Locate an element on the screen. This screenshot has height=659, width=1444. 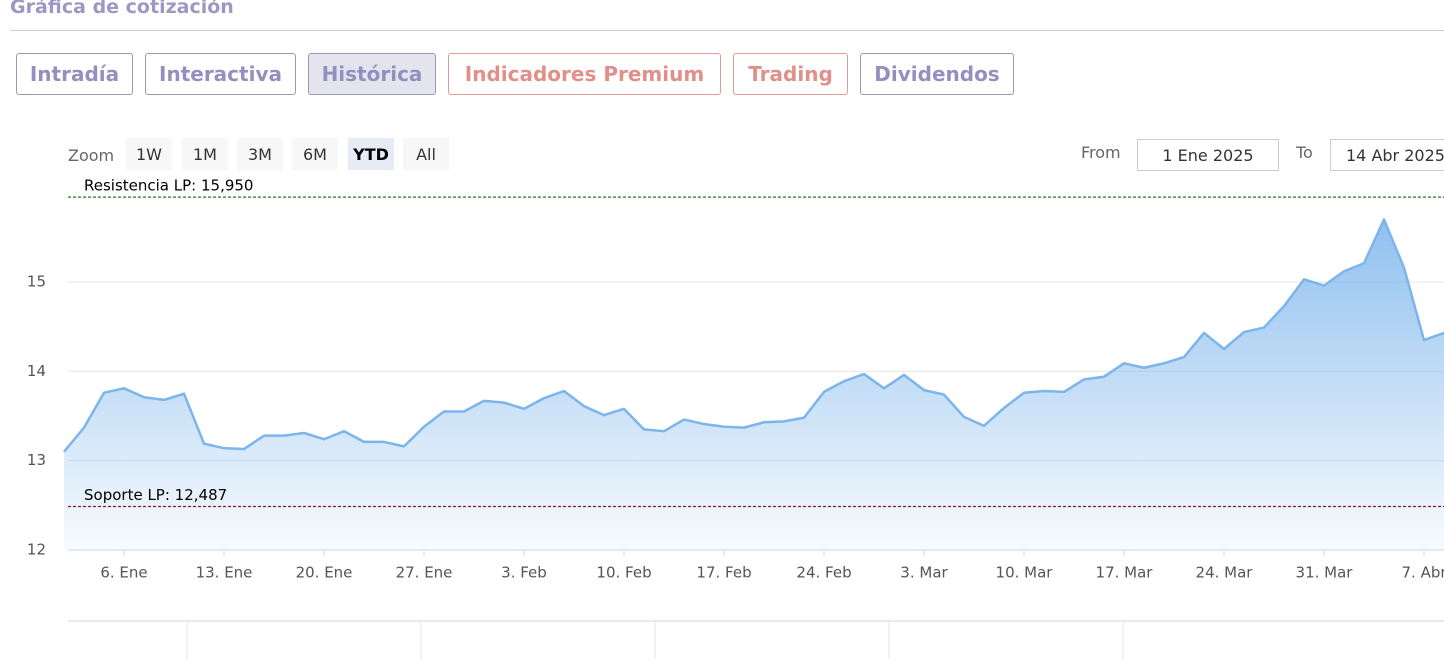
from-label: From is located at coordinates (1101, 152).